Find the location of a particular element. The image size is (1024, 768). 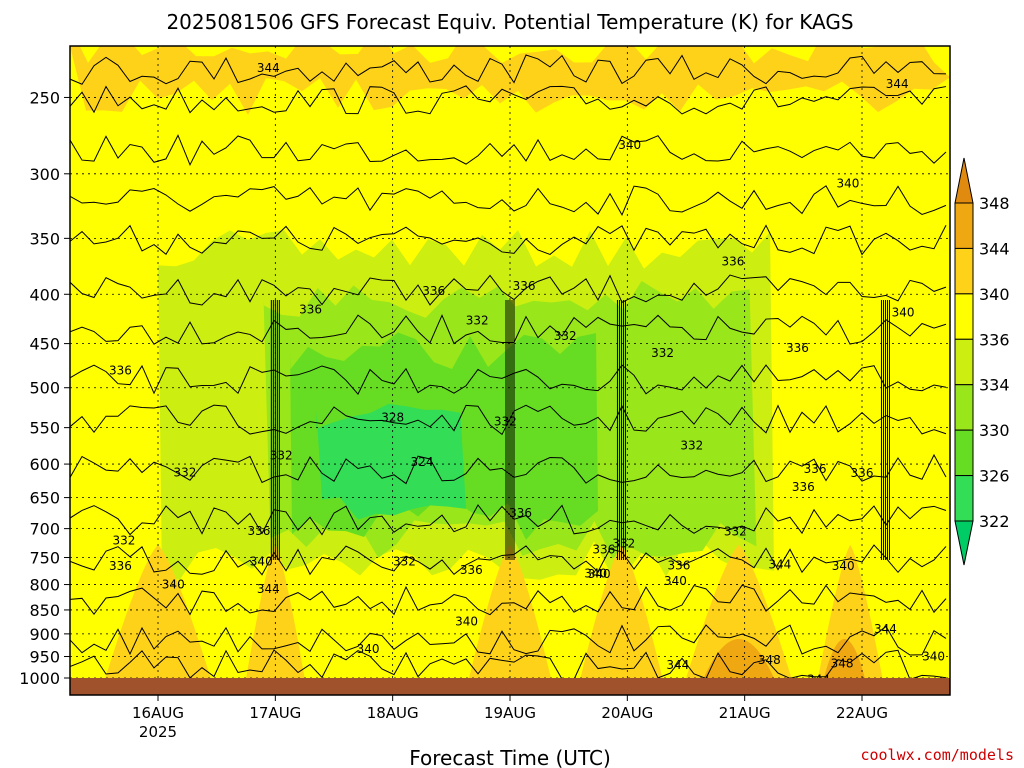

x-tick-label: 18AUG is located at coordinates (393, 713).